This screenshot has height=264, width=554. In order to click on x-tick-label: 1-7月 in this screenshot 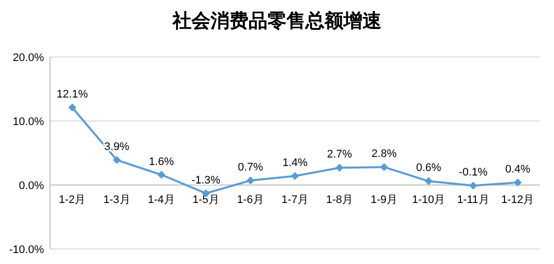, I will do `click(295, 200)`.